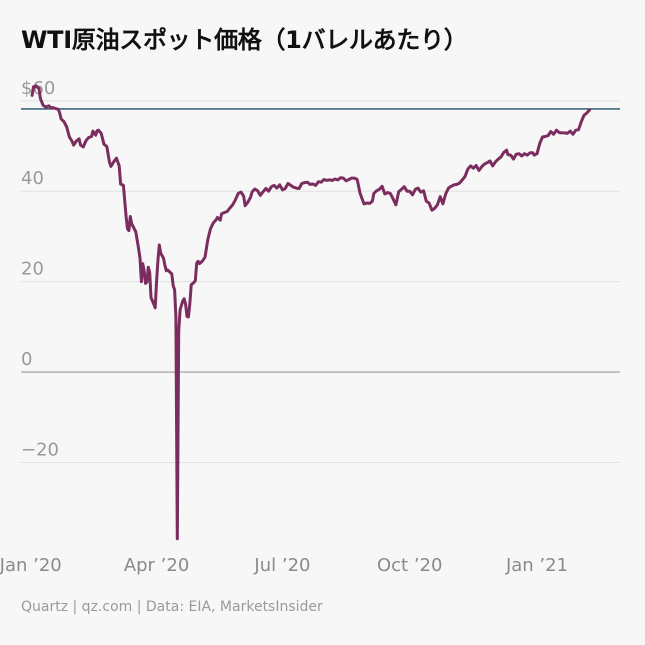 The width and height of the screenshot is (645, 645). I want to click on x-tick-label: Jan ’21, so click(536, 565).